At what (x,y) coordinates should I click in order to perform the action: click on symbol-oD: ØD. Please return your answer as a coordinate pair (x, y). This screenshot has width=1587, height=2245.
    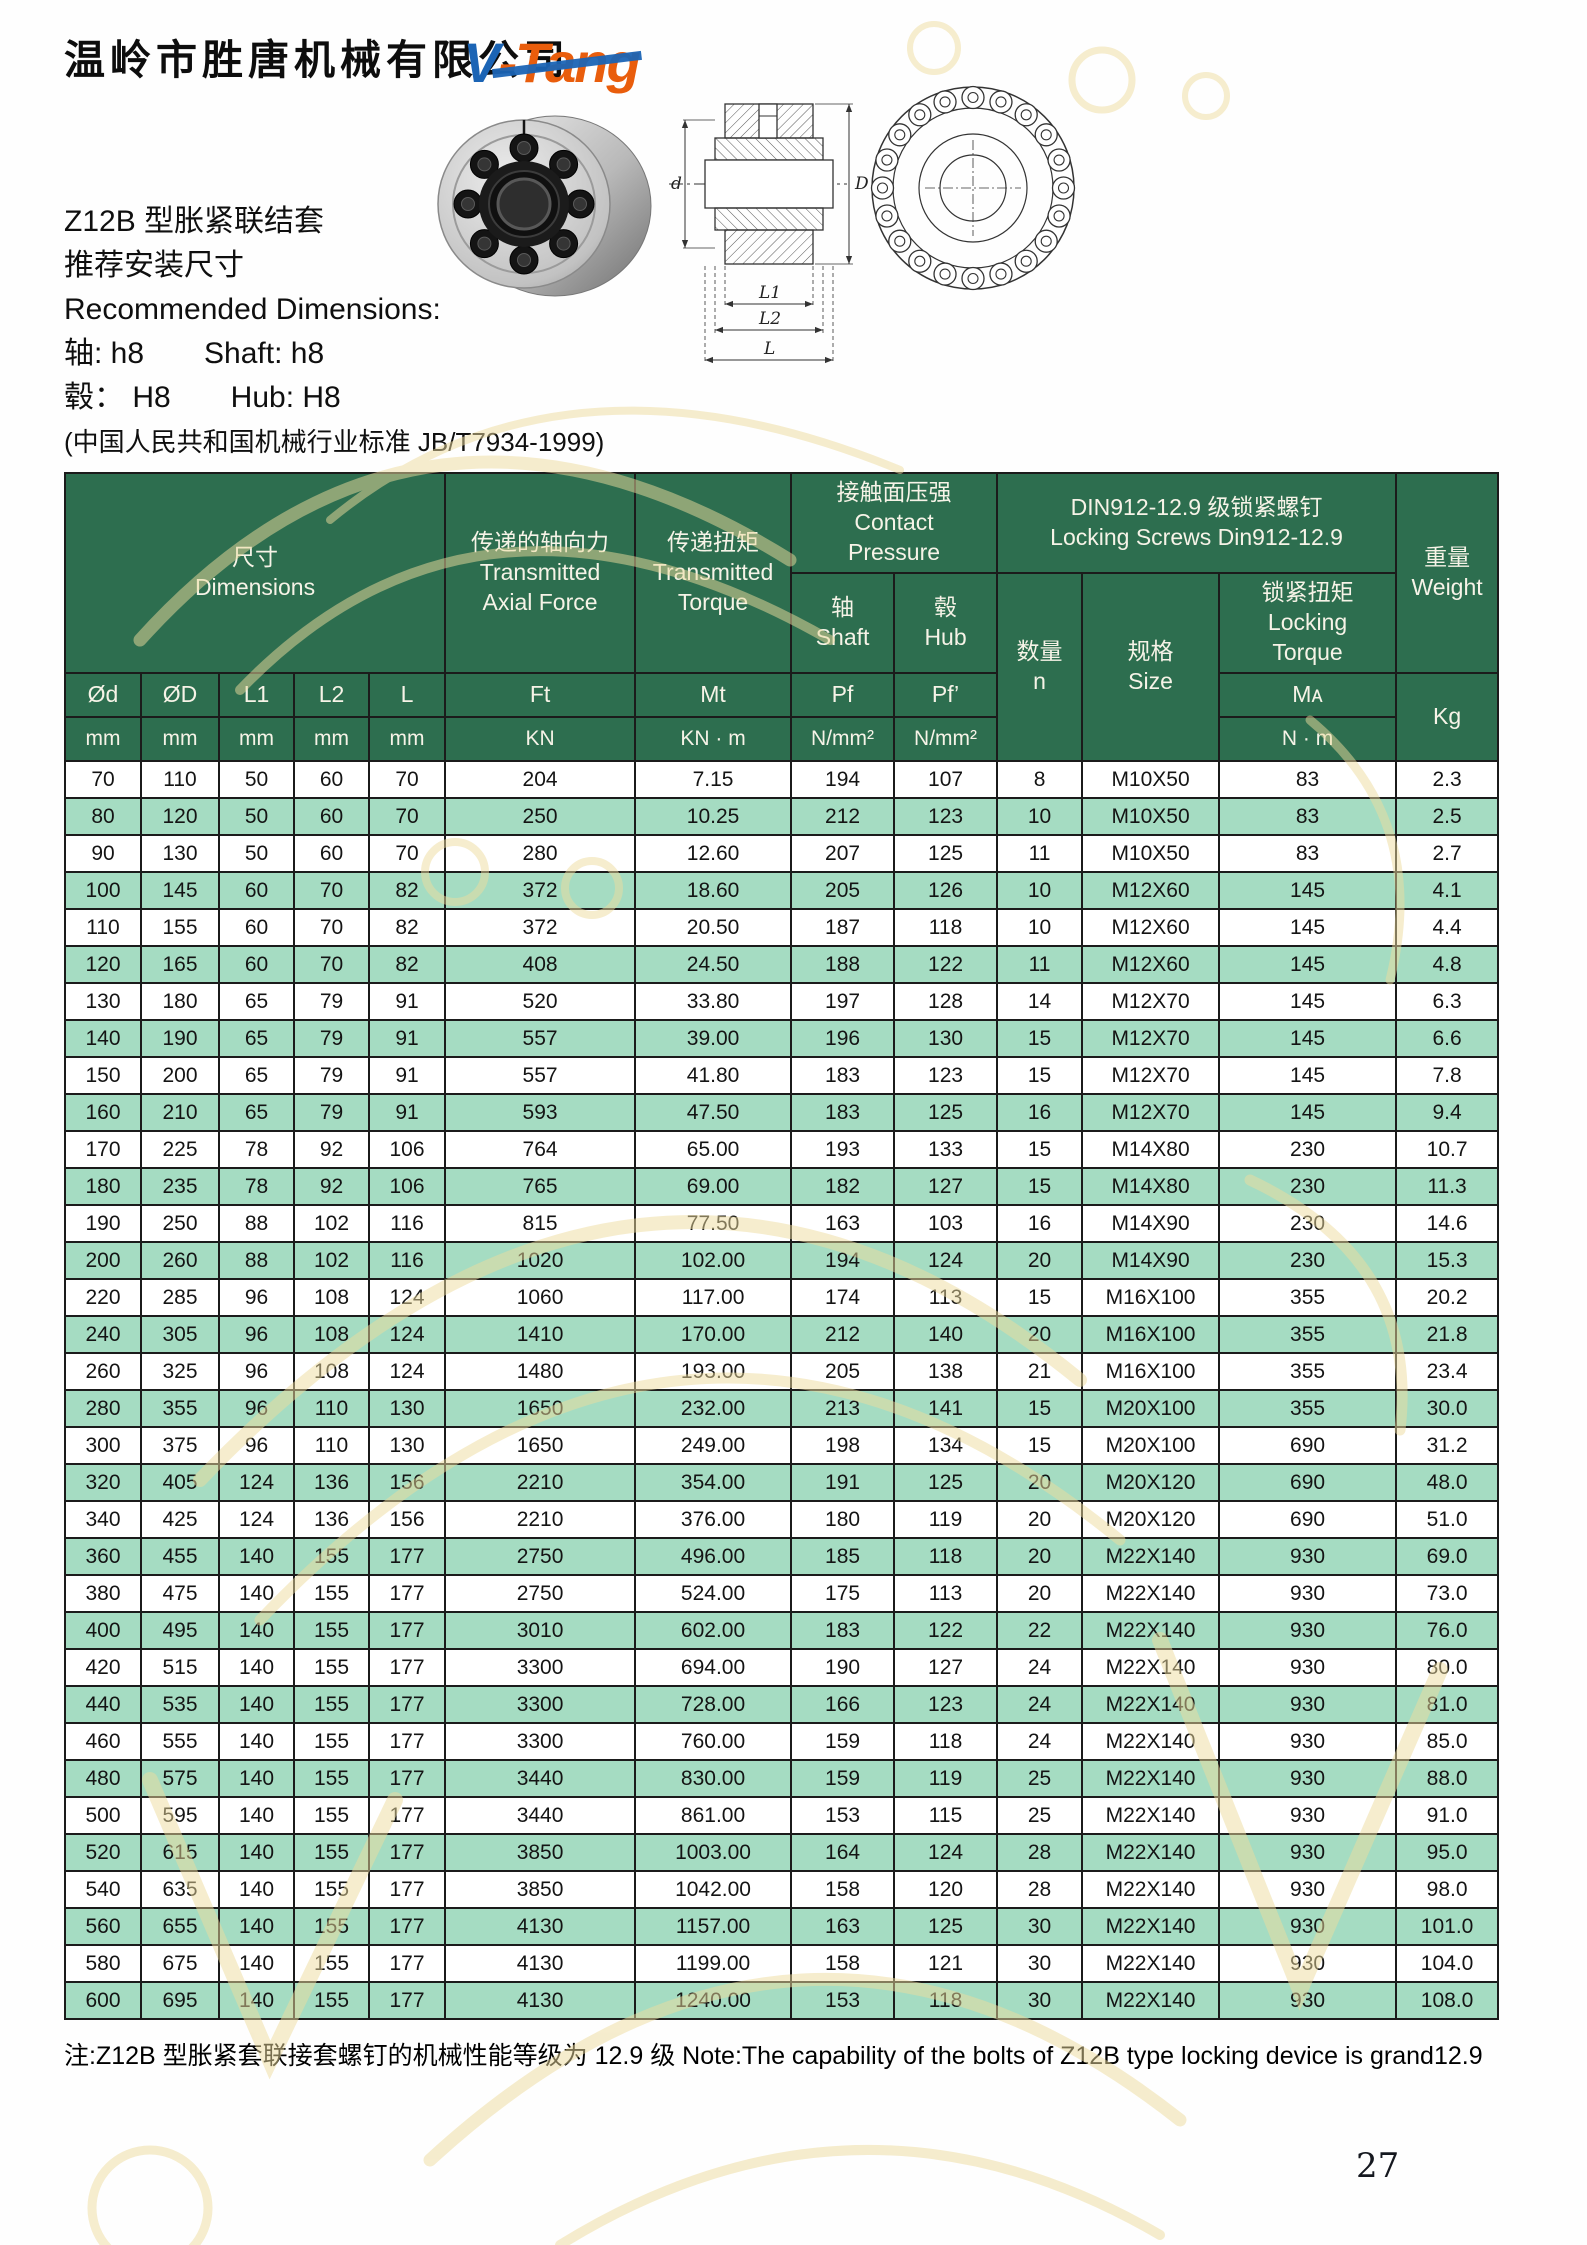
    Looking at the image, I should click on (180, 695).